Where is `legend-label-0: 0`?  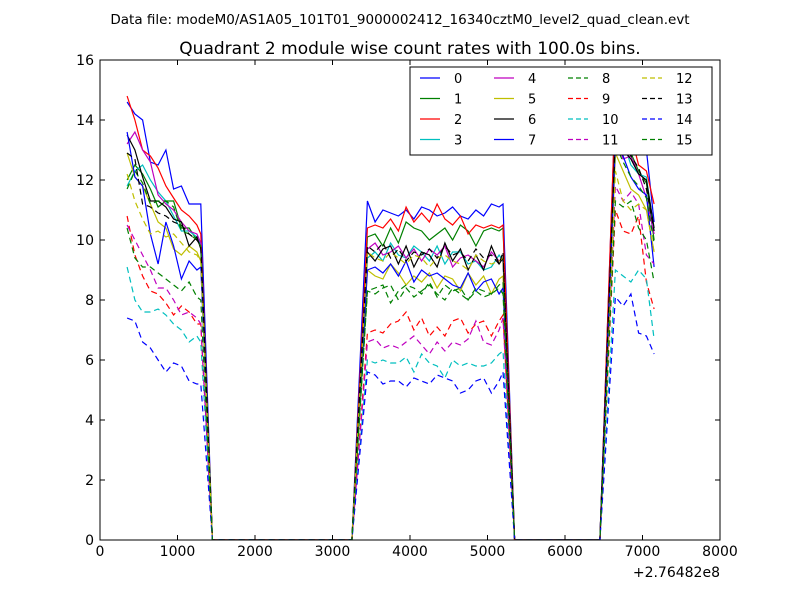
legend-label-0: 0 is located at coordinates (458, 79).